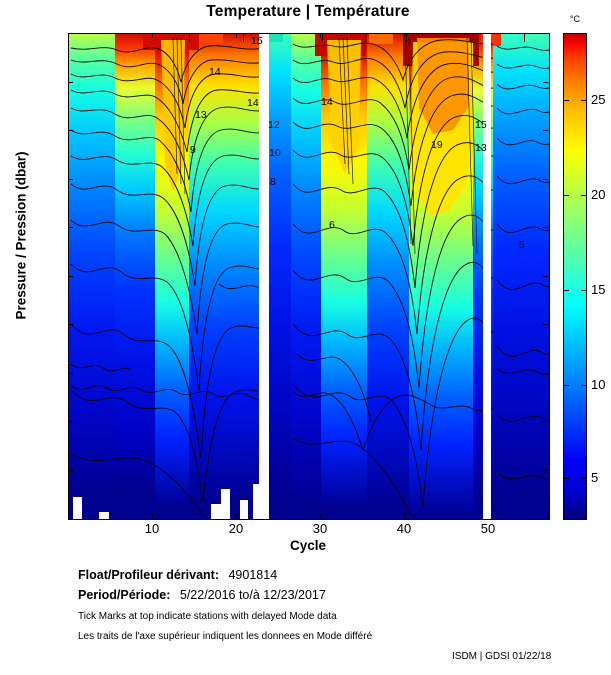 The height and width of the screenshot is (675, 611). What do you see at coordinates (252, 595) in the screenshot?
I see `period-value: 5/22/2016 to/à 12/23/2017` at bounding box center [252, 595].